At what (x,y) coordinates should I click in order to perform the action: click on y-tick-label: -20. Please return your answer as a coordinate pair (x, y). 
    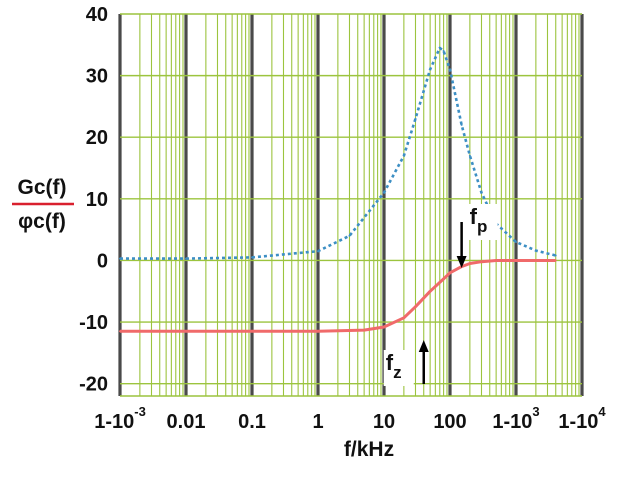
    Looking at the image, I should click on (93, 385).